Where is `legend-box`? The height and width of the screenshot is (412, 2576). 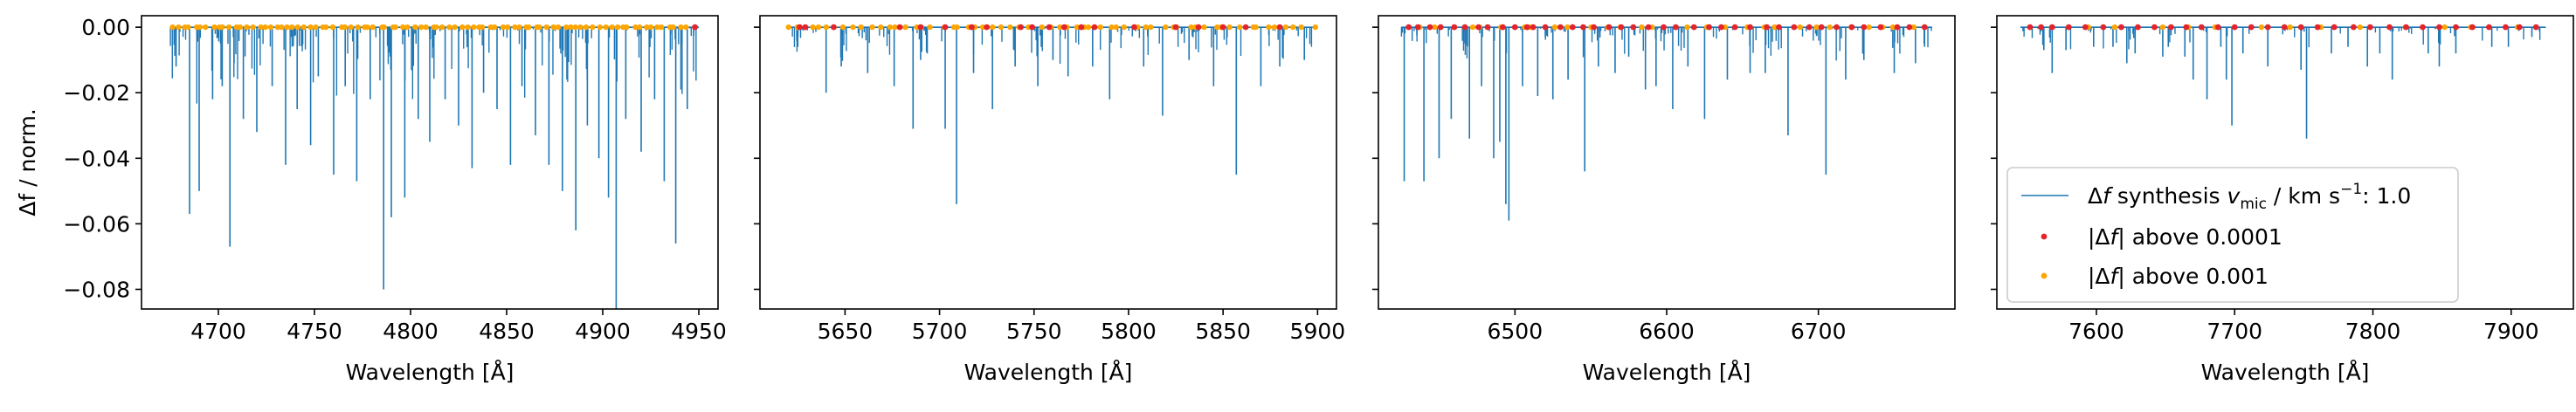 legend-box is located at coordinates (2232, 235).